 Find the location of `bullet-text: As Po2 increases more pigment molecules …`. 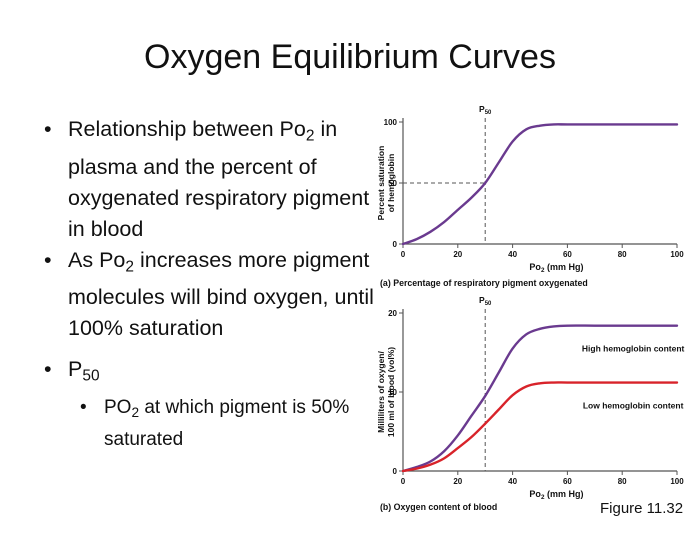

bullet-text: As Po2 increases more pigment molecules … is located at coordinates (221, 294).